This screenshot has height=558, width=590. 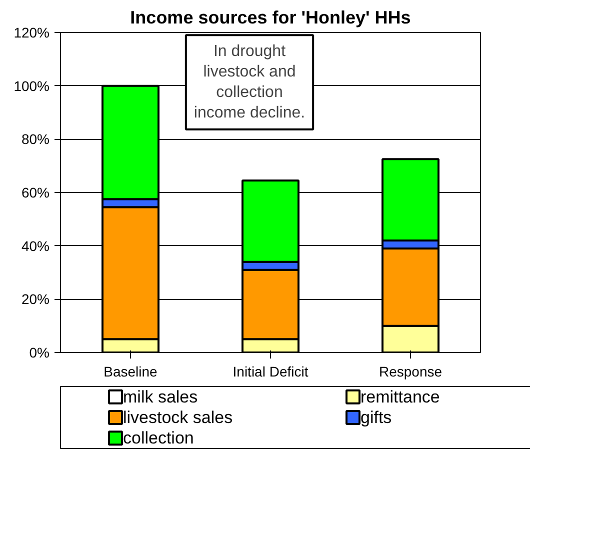 I want to click on y-tick-label: 60%, so click(x=35, y=192).